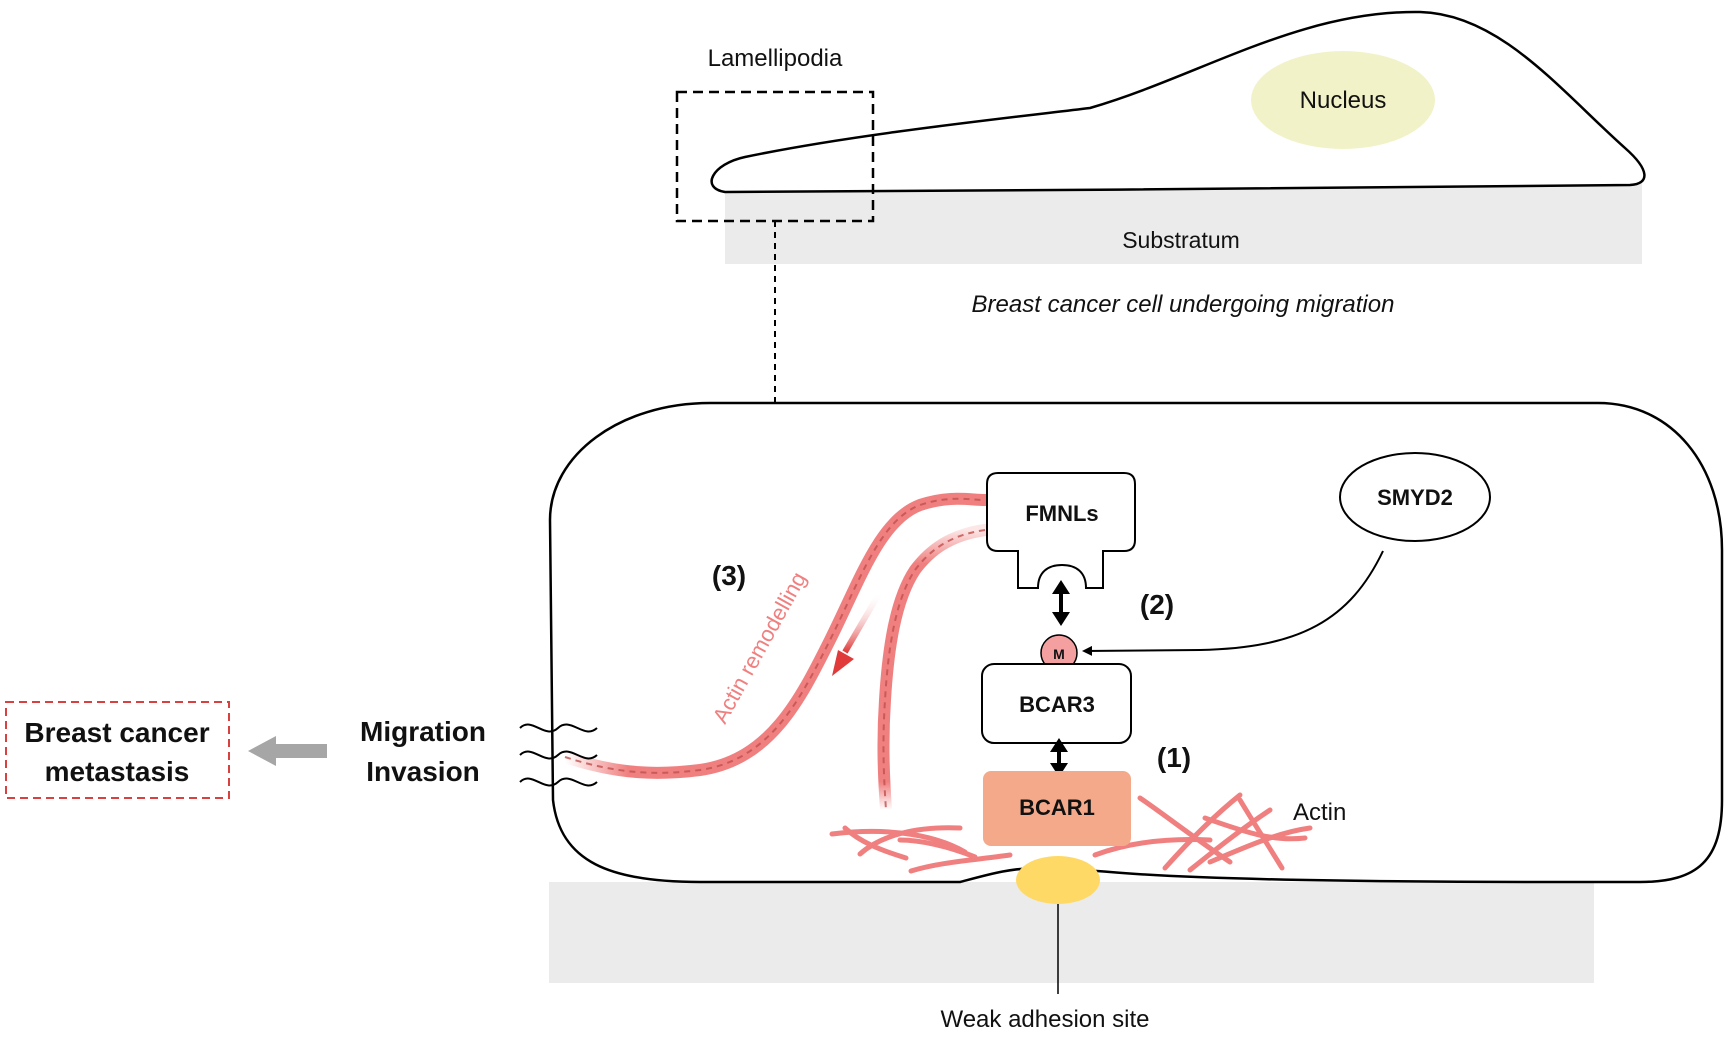  Describe the element at coordinates (1319, 812) in the screenshot. I see `actin-label: Actin` at that location.